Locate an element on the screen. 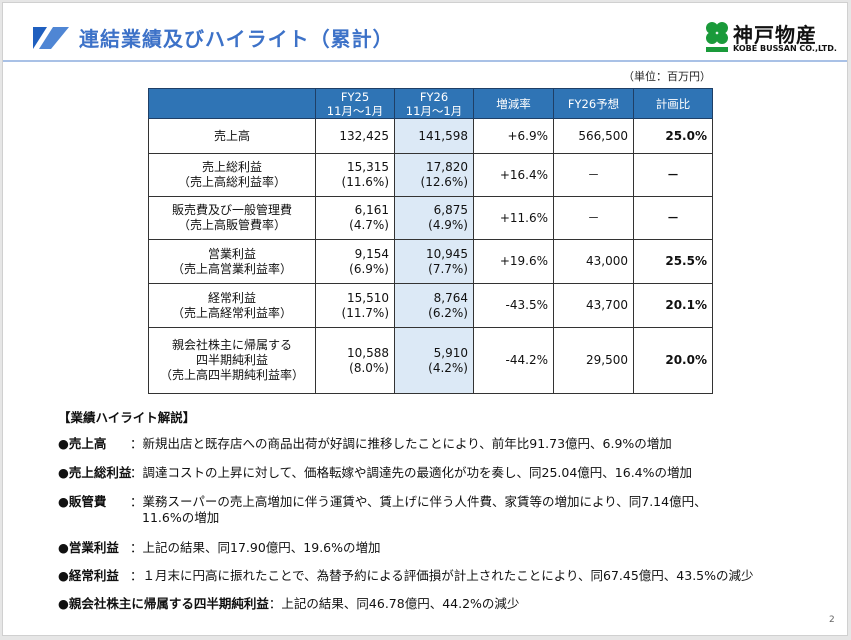 This screenshot has width=851, height=640. page-number: 2 is located at coordinates (832, 620).